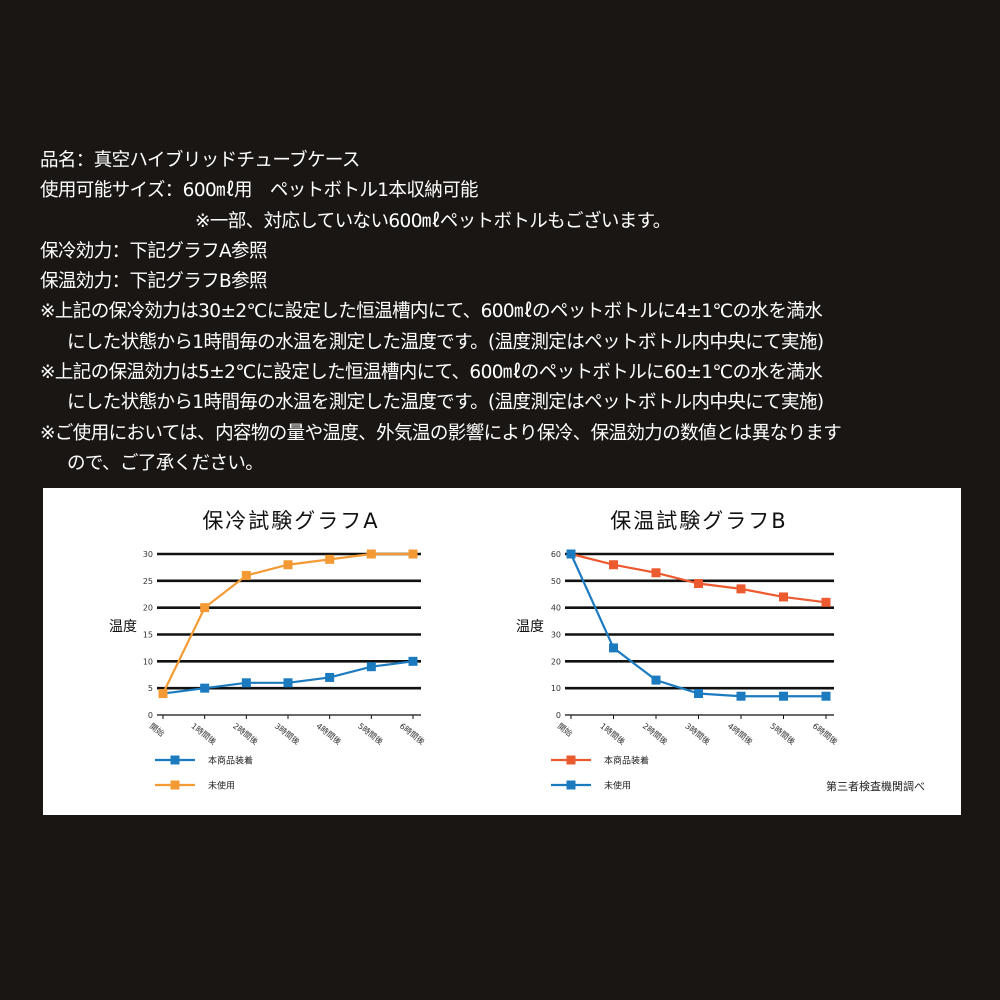  Describe the element at coordinates (153, 251) in the screenshot. I see `cold-effect-line: 保冷効力：下記グラフA参照` at that location.